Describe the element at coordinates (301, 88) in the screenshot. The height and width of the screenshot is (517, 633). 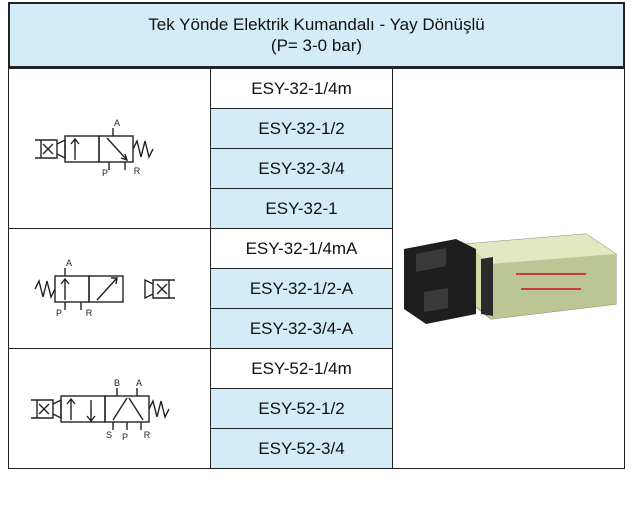
I see `model-cell: ESY-32-1/4m` at that location.